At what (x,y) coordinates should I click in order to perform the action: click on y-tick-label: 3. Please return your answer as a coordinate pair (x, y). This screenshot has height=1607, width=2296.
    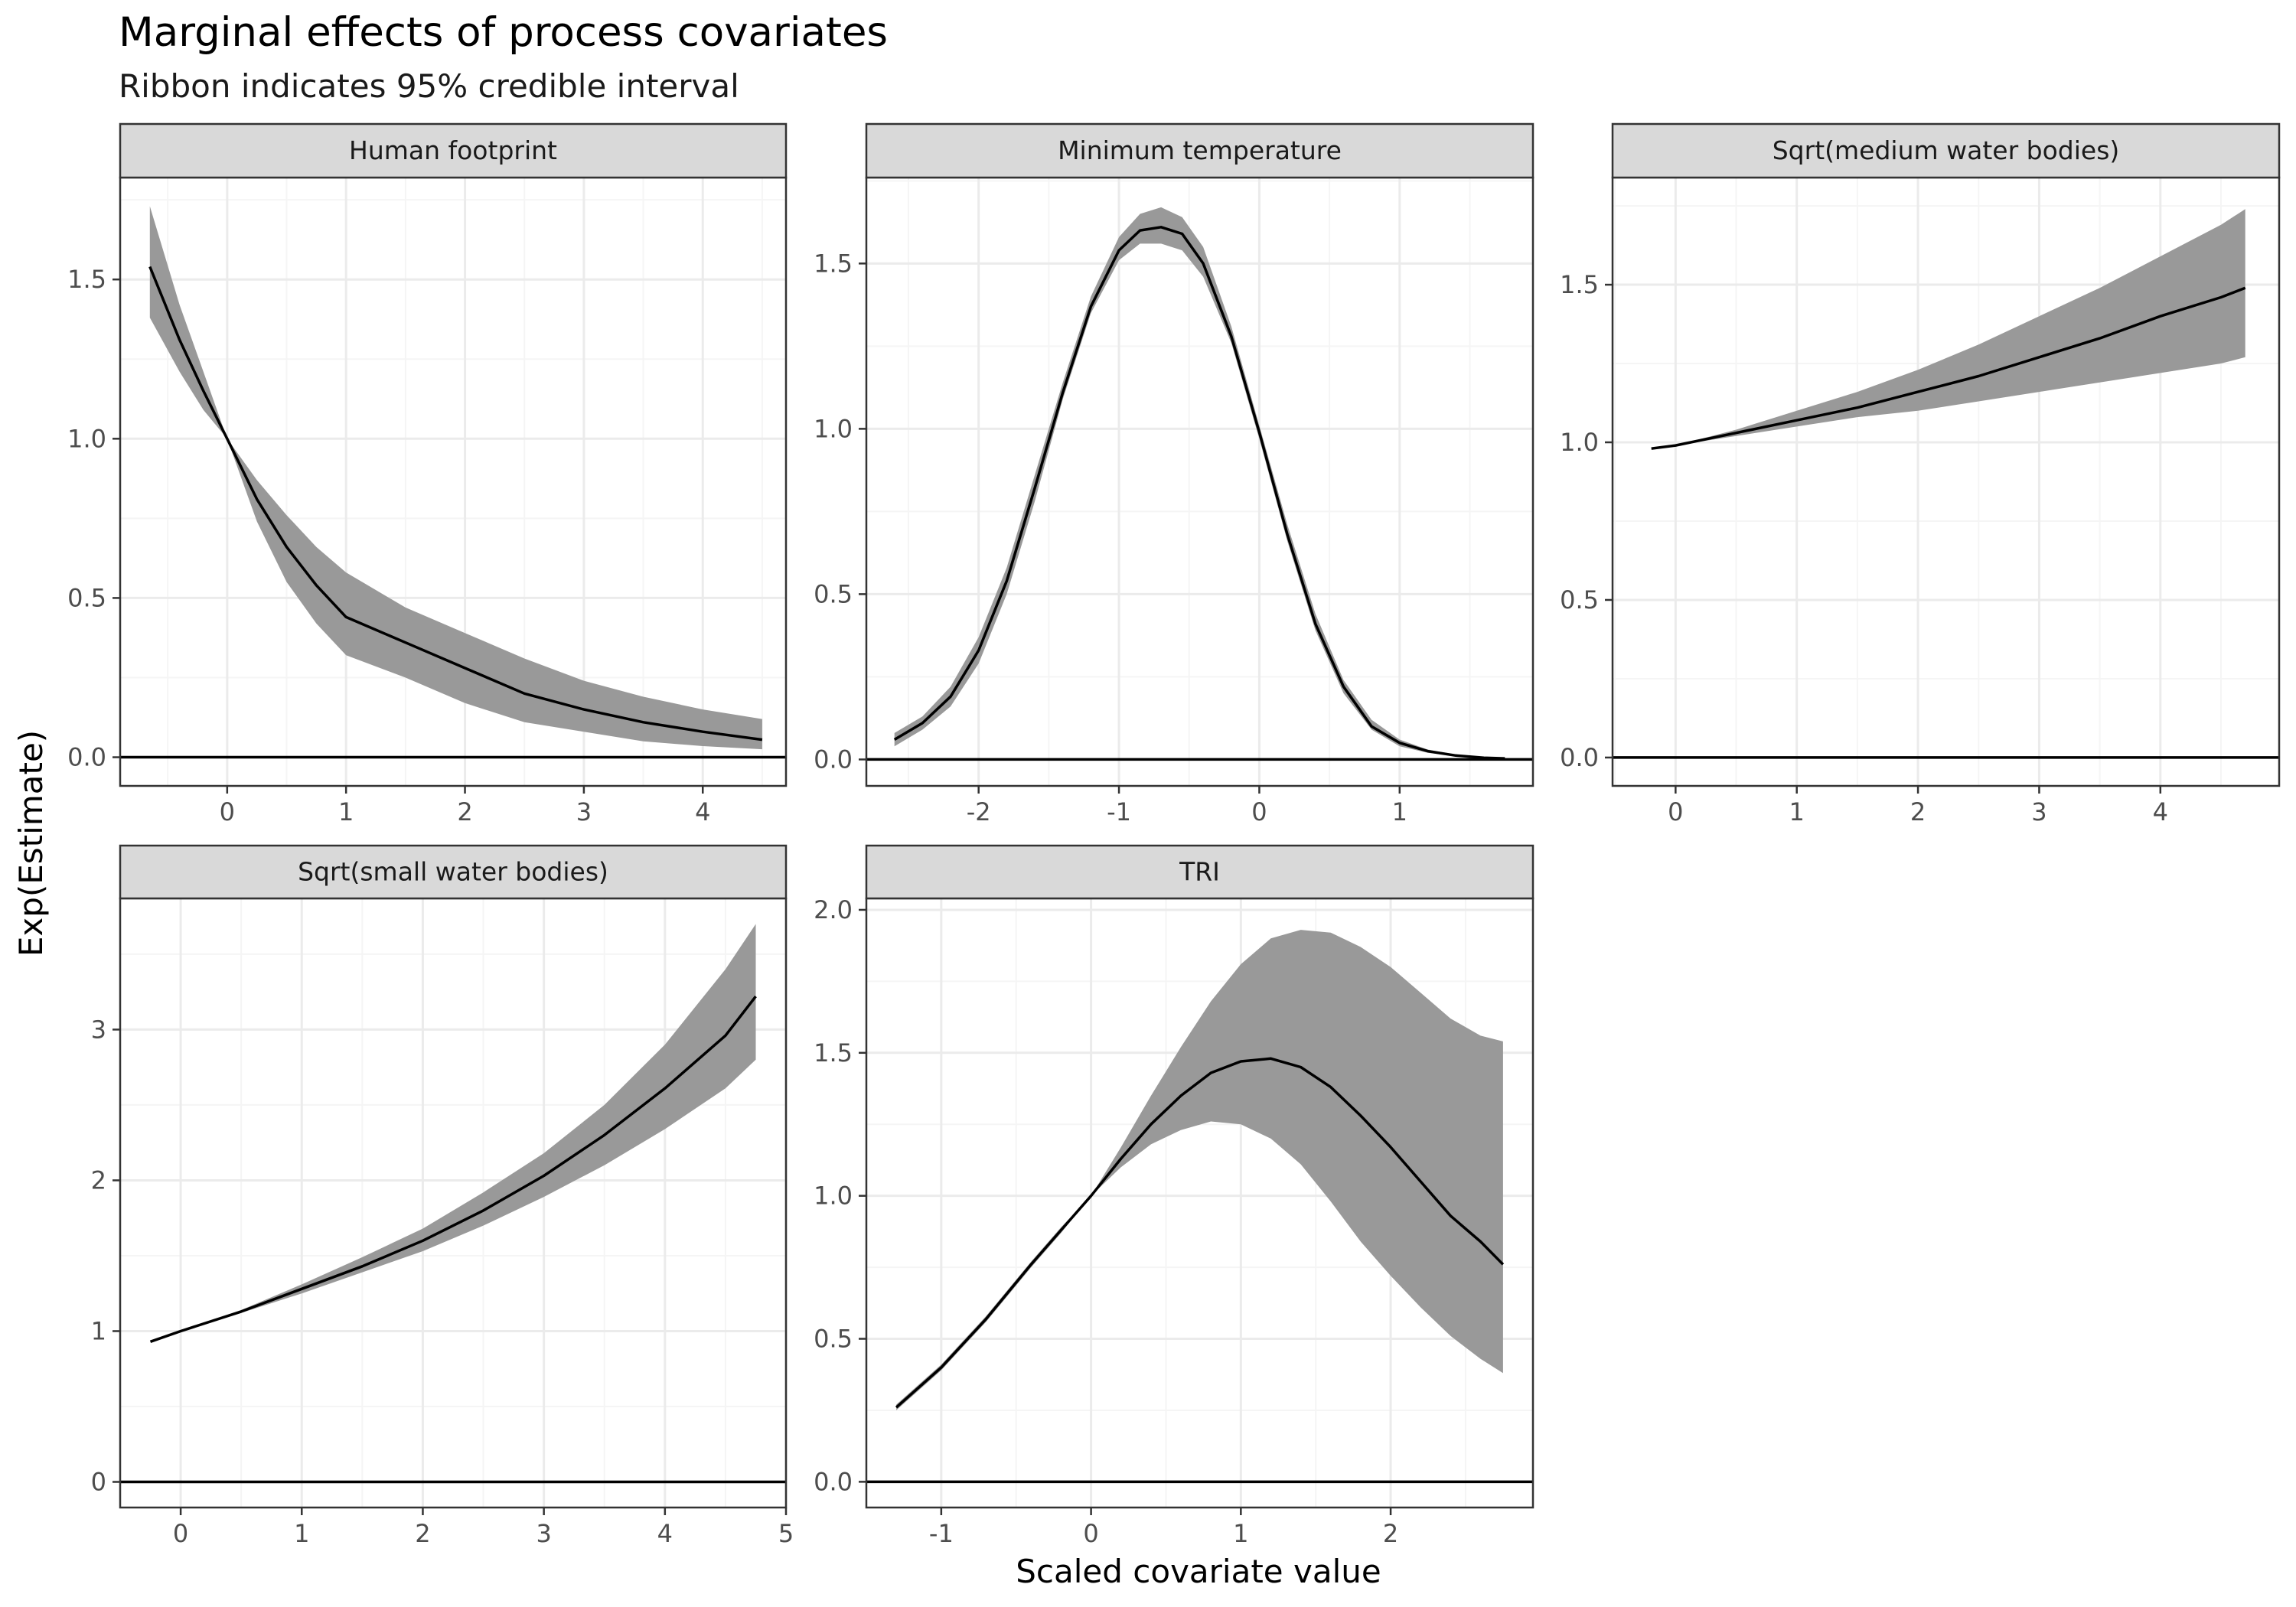
    Looking at the image, I should click on (98, 1029).